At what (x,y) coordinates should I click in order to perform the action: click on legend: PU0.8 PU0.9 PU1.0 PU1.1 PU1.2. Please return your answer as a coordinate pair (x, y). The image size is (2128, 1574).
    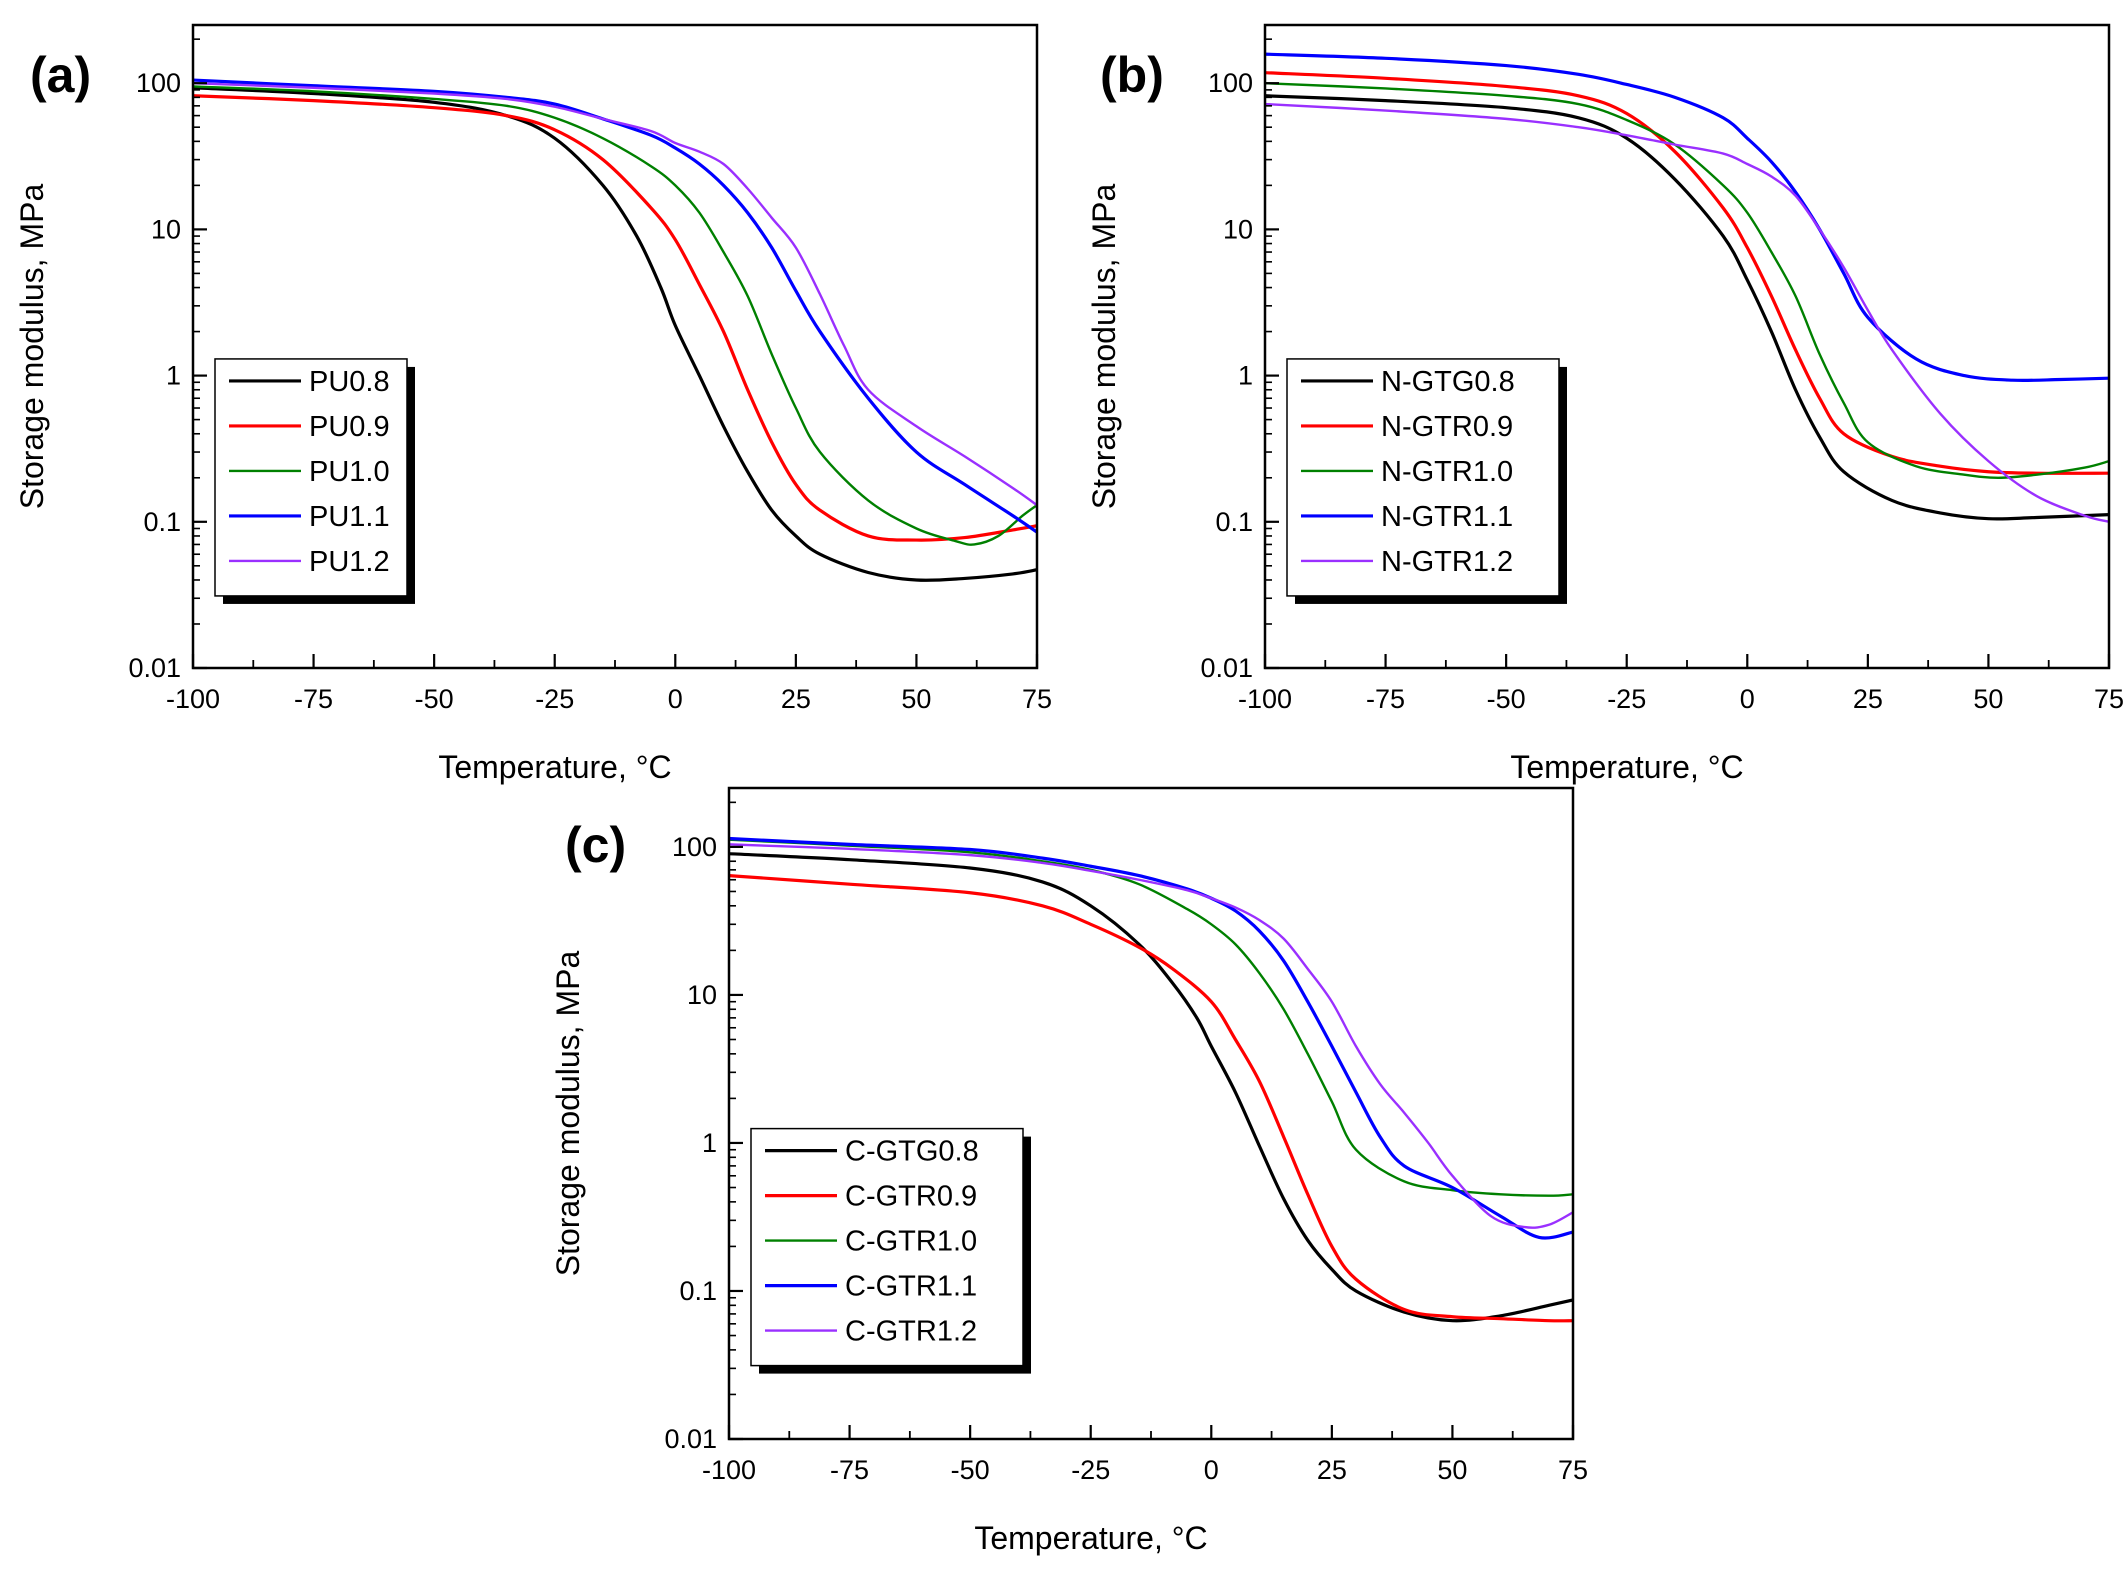
    Looking at the image, I should click on (314, 481).